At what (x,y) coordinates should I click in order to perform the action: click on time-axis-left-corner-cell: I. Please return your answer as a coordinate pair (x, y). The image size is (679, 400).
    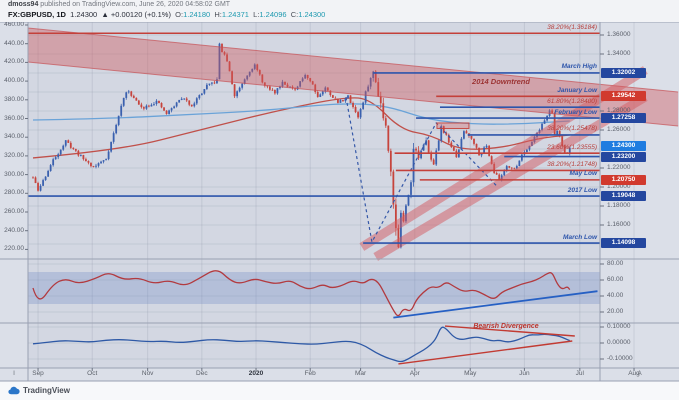
    Looking at the image, I should click on (14, 373).